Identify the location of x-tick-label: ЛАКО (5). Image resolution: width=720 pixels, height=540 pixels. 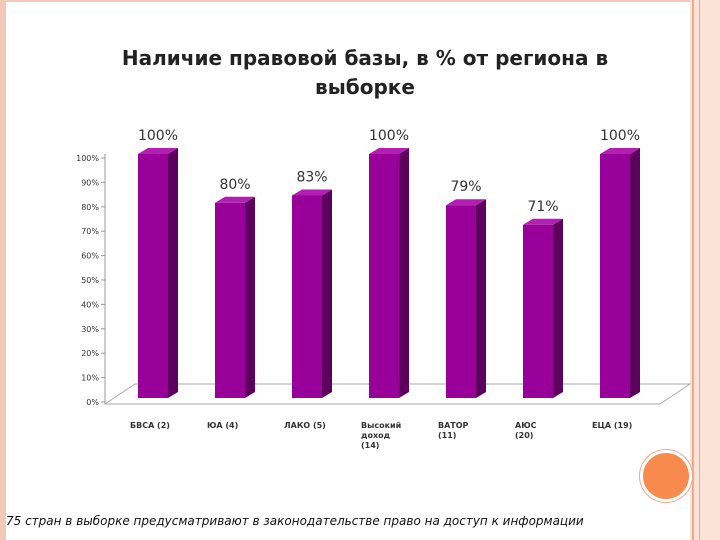
(305, 425).